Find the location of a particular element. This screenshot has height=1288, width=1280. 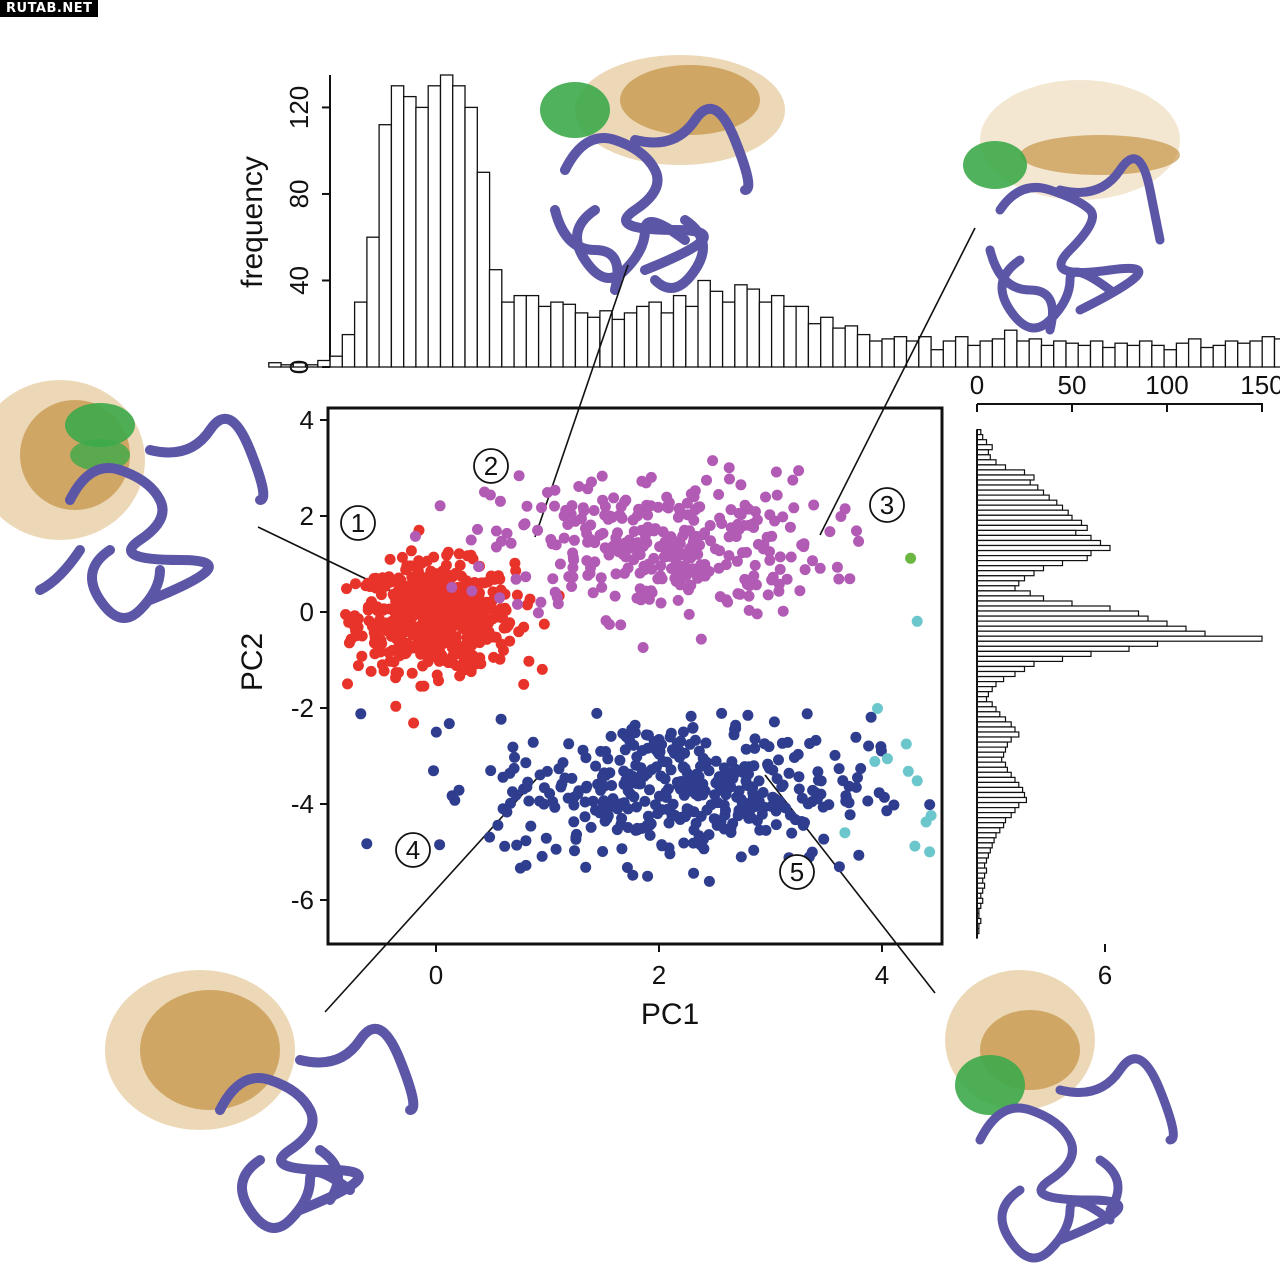

watermark-label: RUTAB.NET is located at coordinates (49, 8).